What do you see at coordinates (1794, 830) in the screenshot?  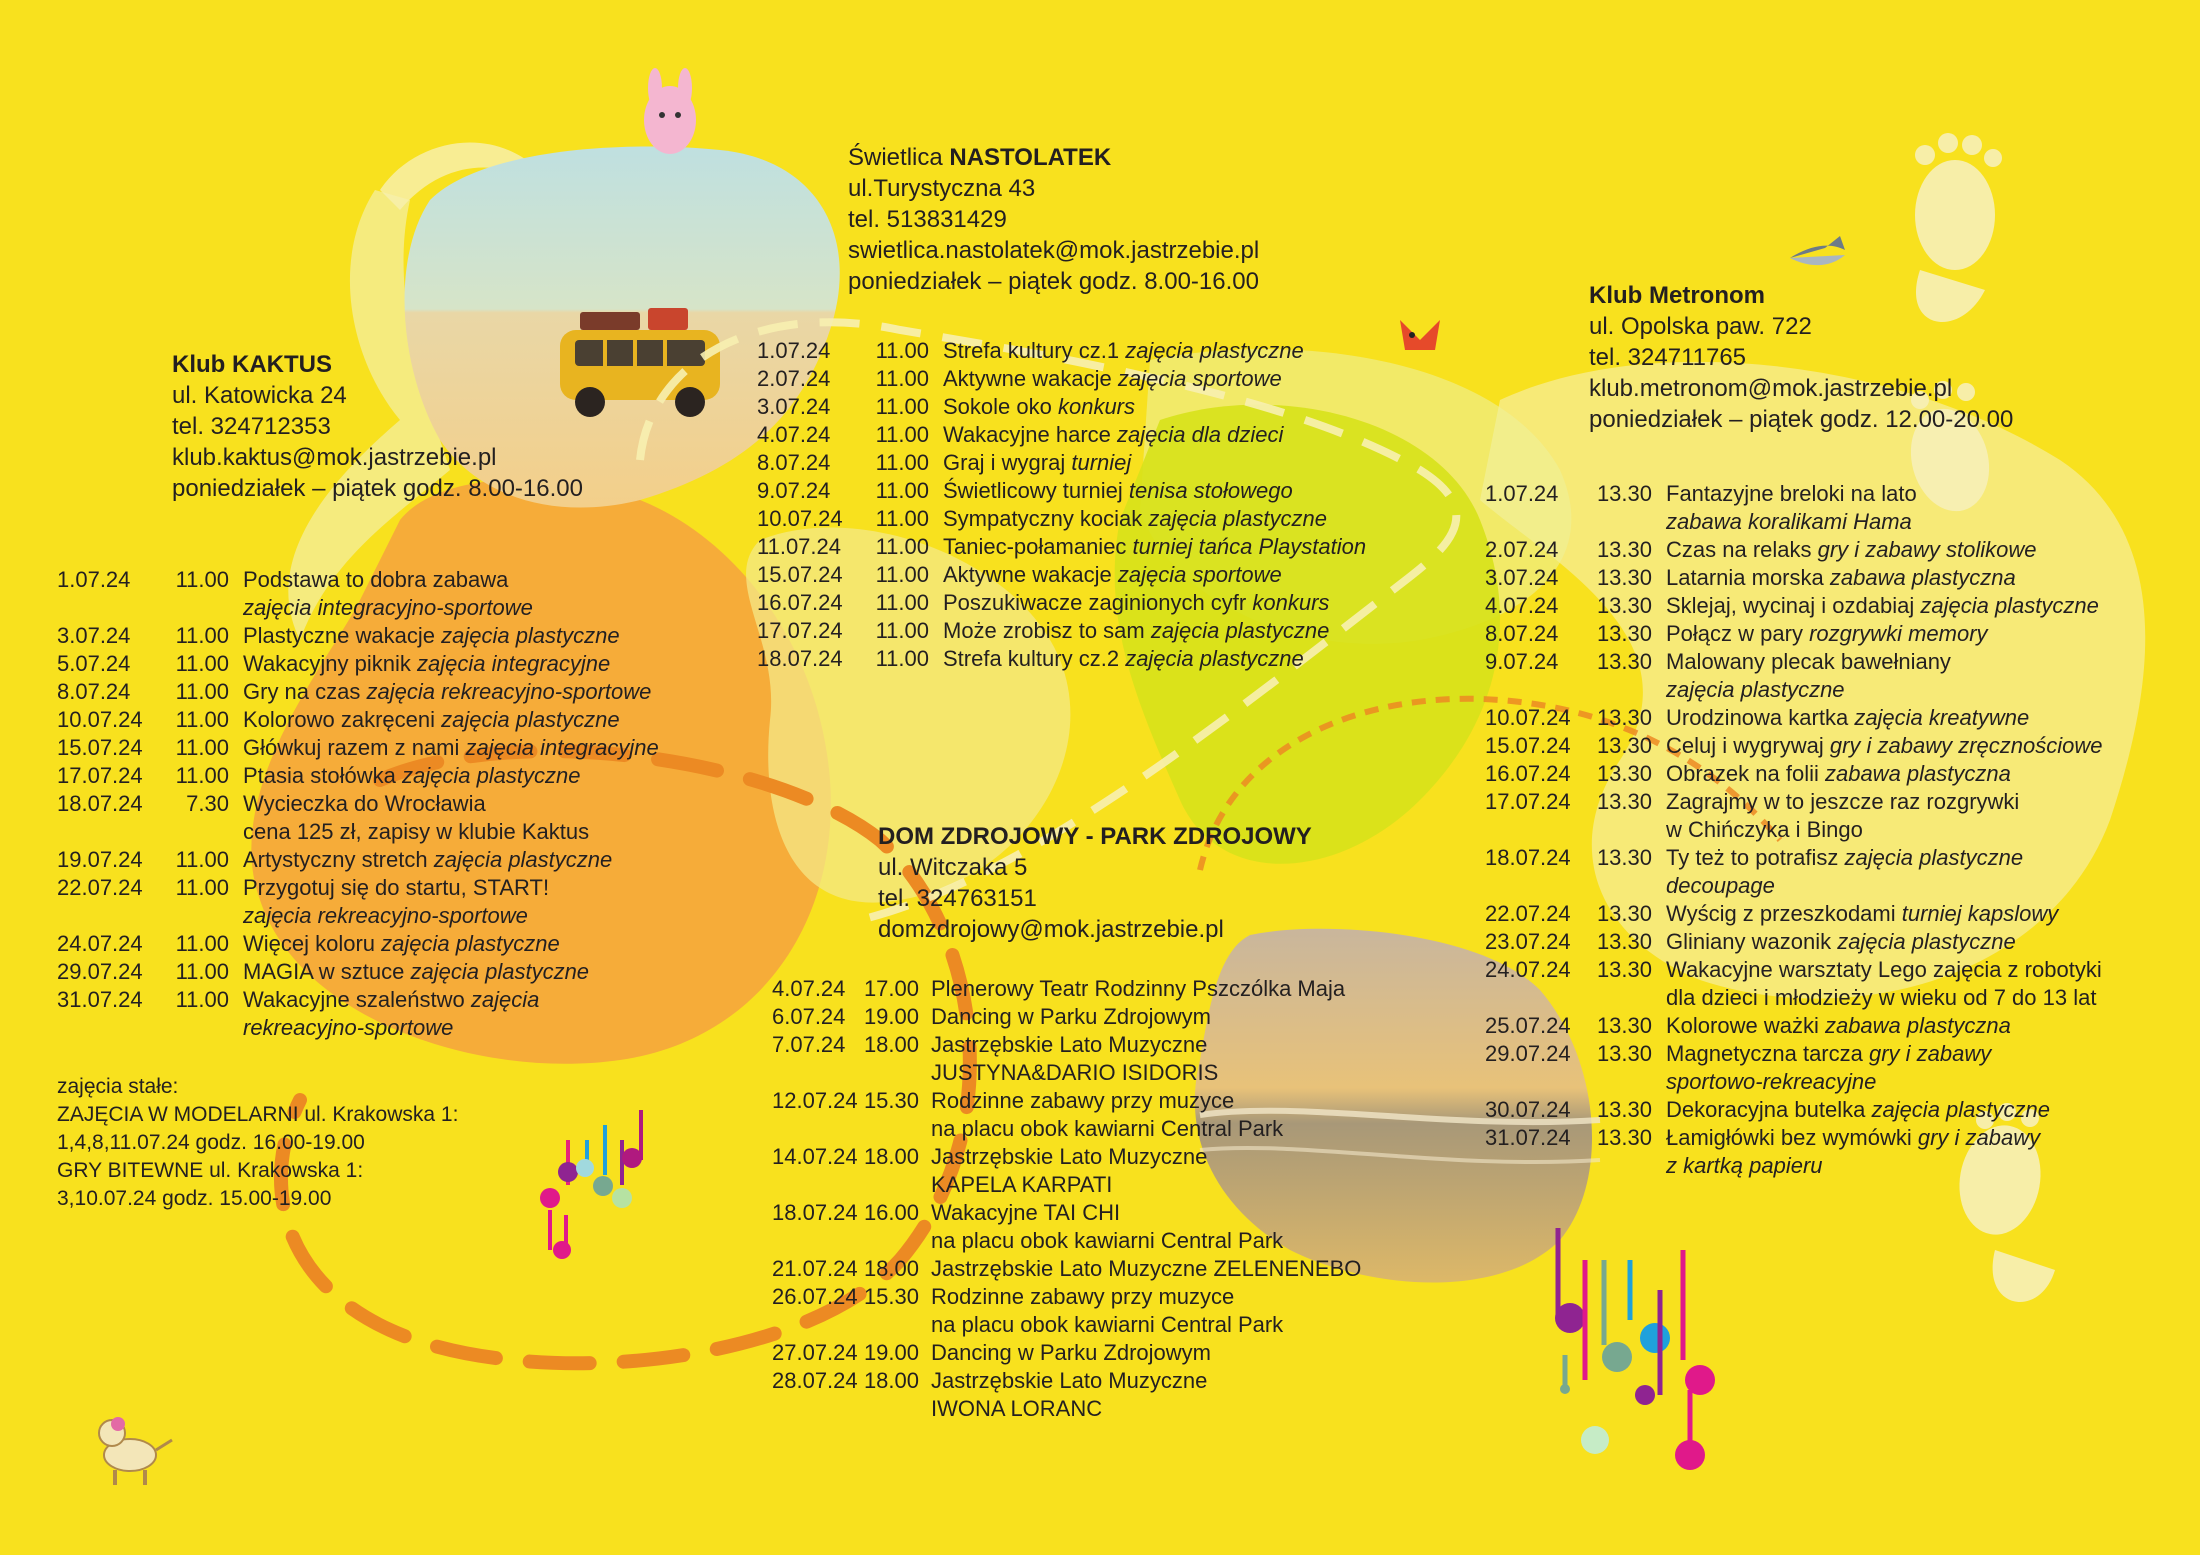 I see `event-row-continuation: w Chińczyka i Bingo` at bounding box center [1794, 830].